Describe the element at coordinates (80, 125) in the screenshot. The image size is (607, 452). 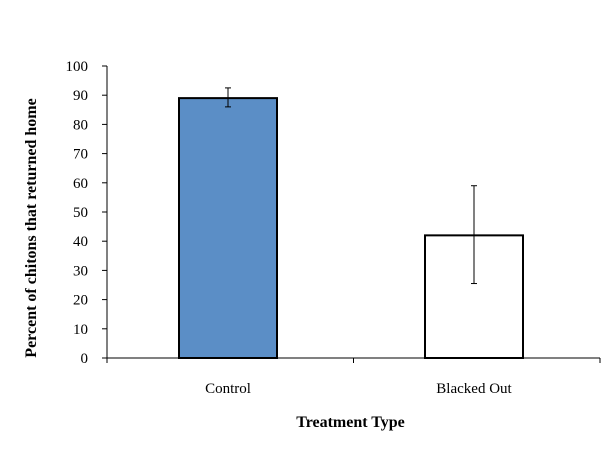
I see `y-tick-label: 80` at that location.